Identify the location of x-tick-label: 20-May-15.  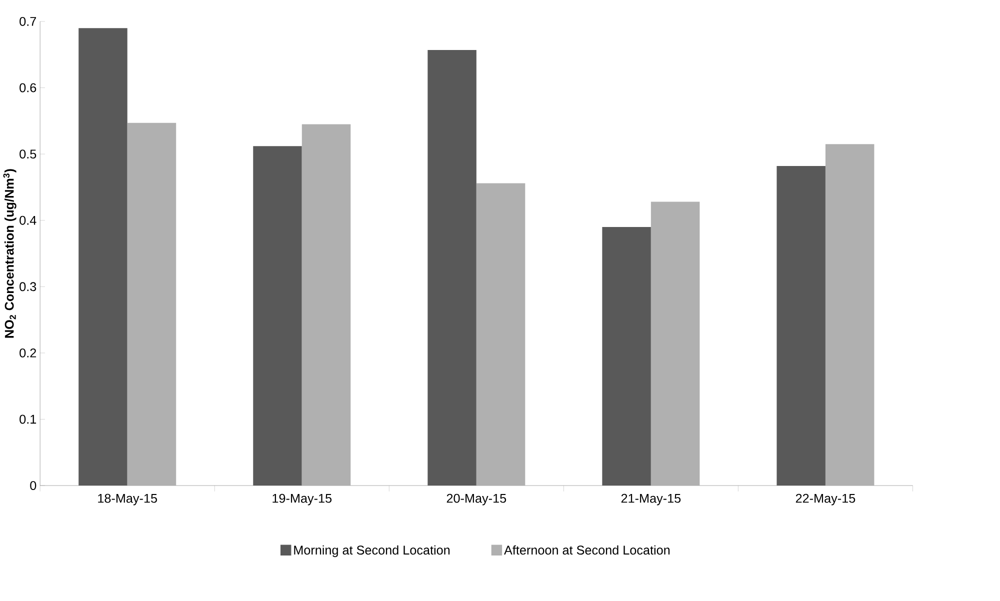
(476, 500).